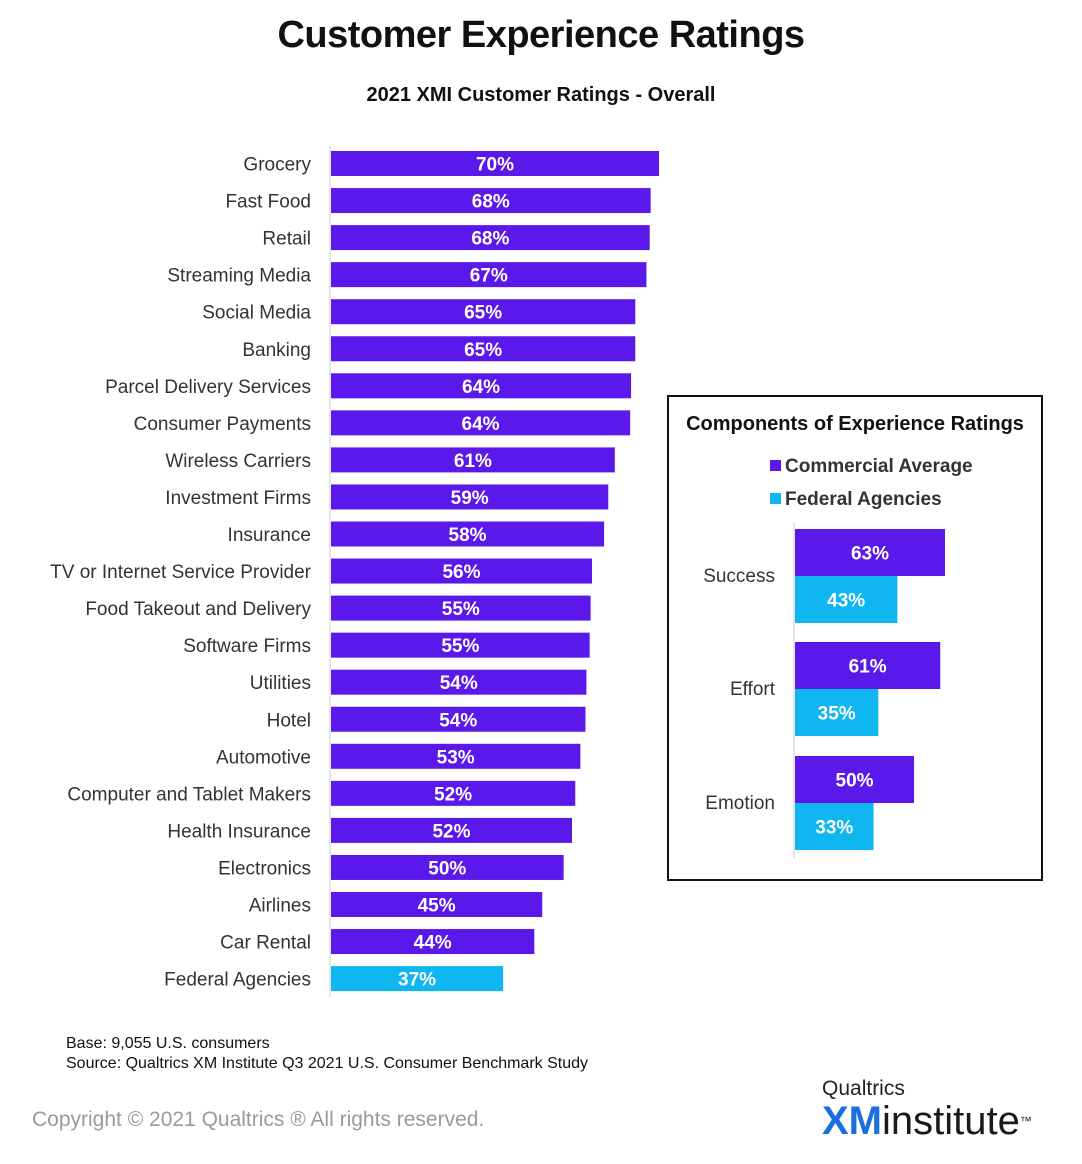  I want to click on bar-automotive, so click(456, 756).